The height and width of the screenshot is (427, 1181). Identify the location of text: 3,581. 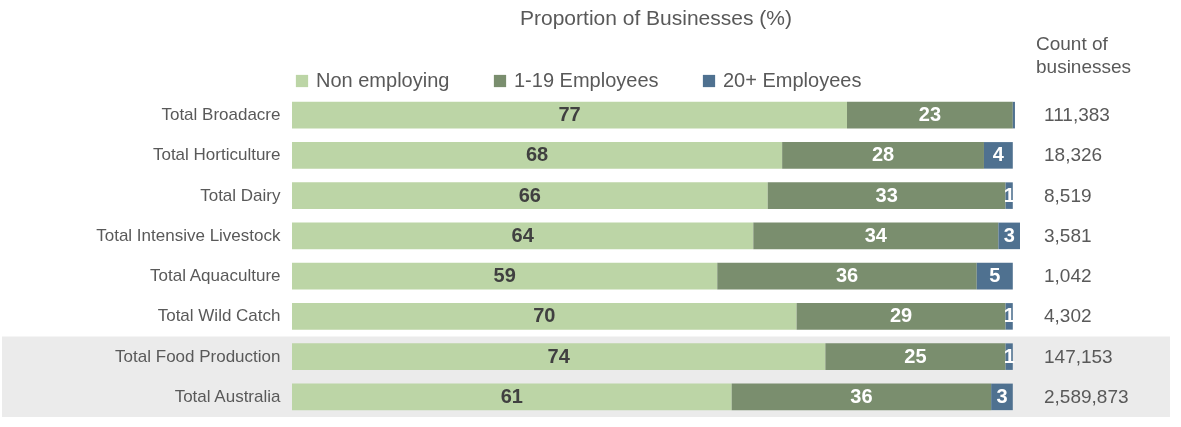
(1068, 235).